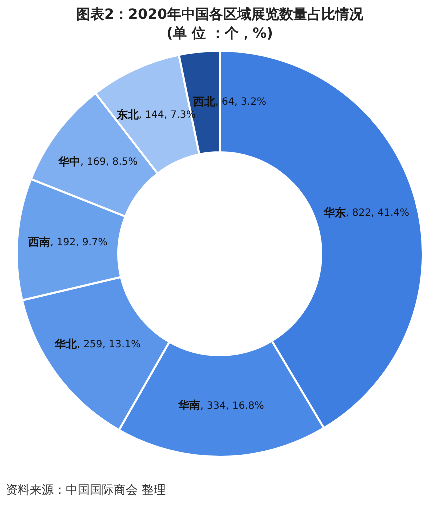 The height and width of the screenshot is (522, 440). I want to click on data-label: , 334, 16.8%, so click(232, 406).